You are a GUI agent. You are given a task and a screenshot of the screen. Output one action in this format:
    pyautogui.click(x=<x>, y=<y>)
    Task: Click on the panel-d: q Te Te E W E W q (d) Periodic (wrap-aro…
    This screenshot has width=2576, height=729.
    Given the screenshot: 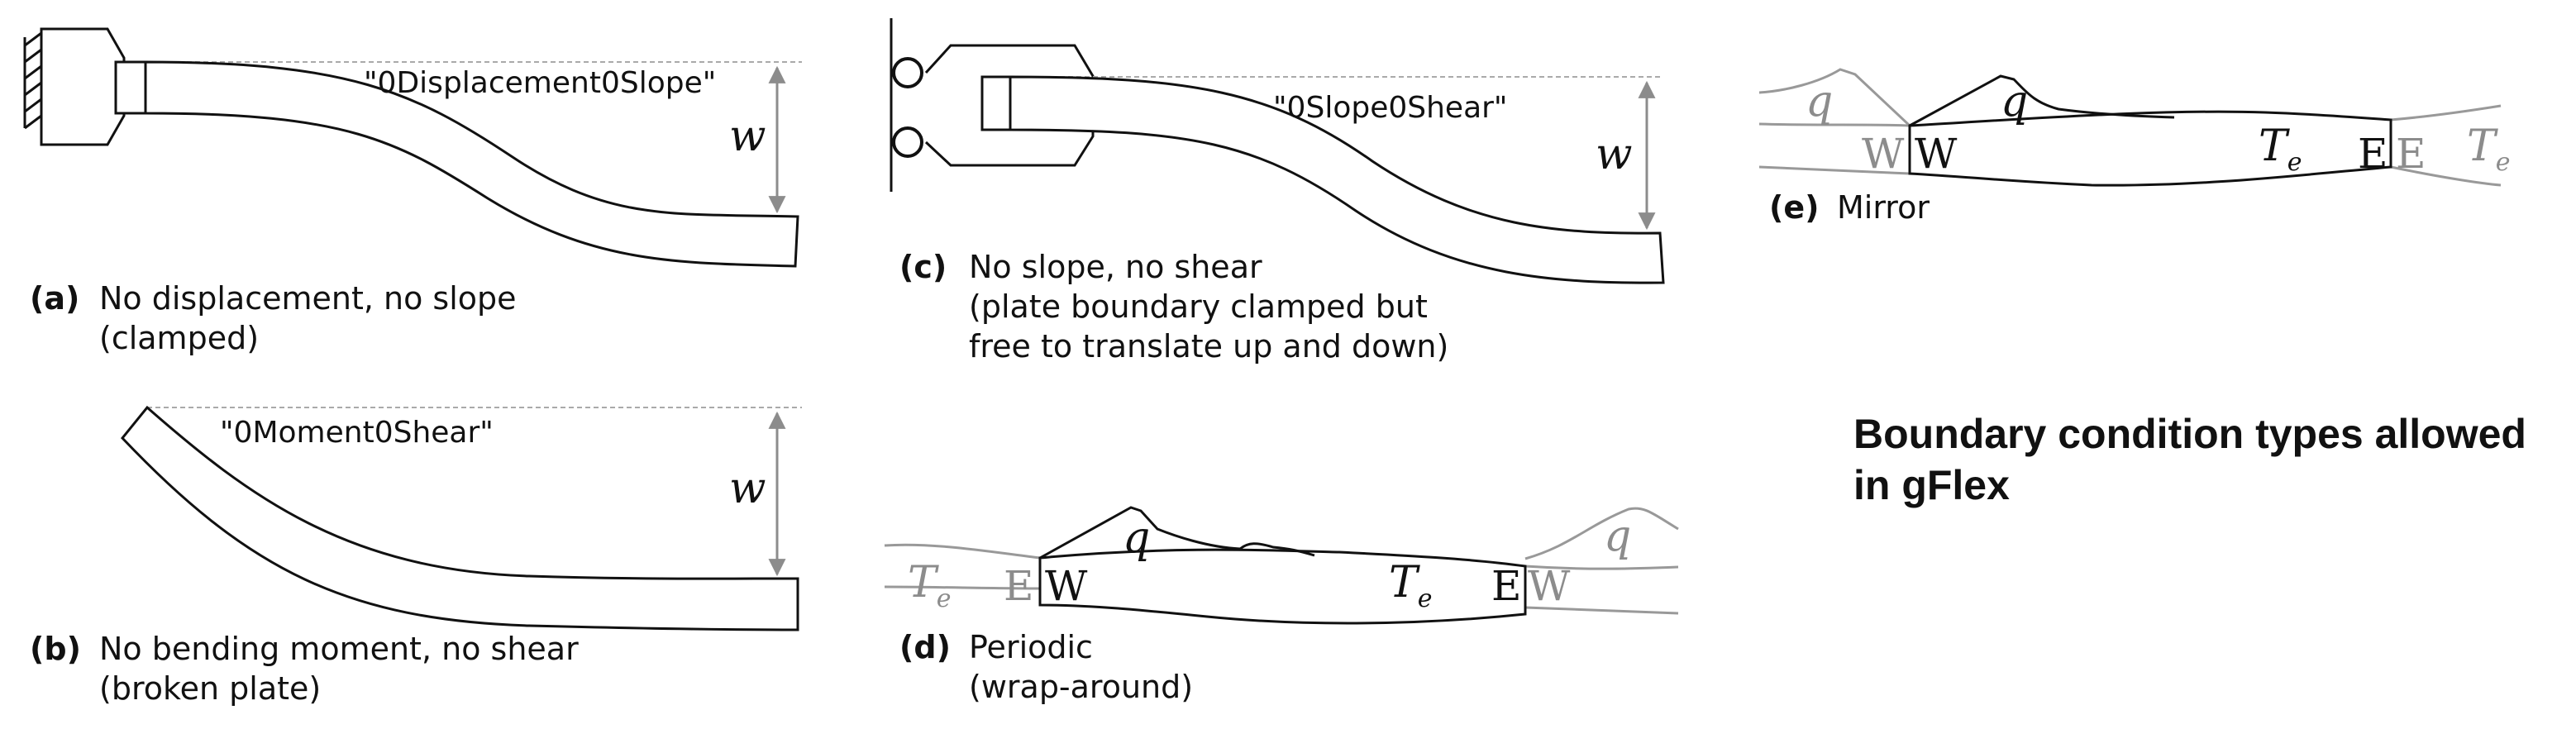 What is the action you would take?
    pyautogui.click(x=1281, y=605)
    